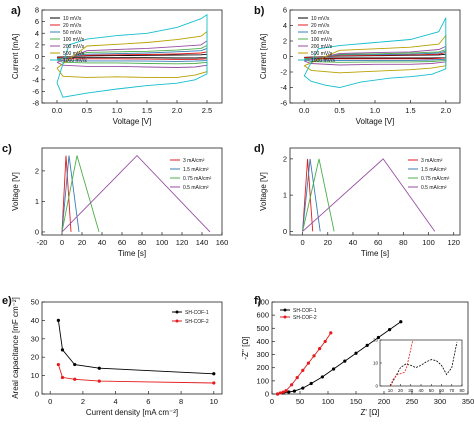  Describe the element at coordinates (132, 412) in the screenshot. I see `x-axis-label: Current density [mA cm⁻²]` at that location.